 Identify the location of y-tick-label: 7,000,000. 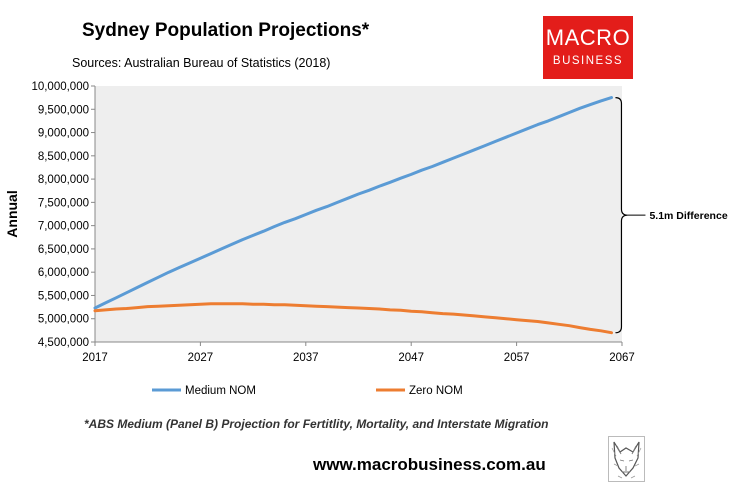
(63, 227).